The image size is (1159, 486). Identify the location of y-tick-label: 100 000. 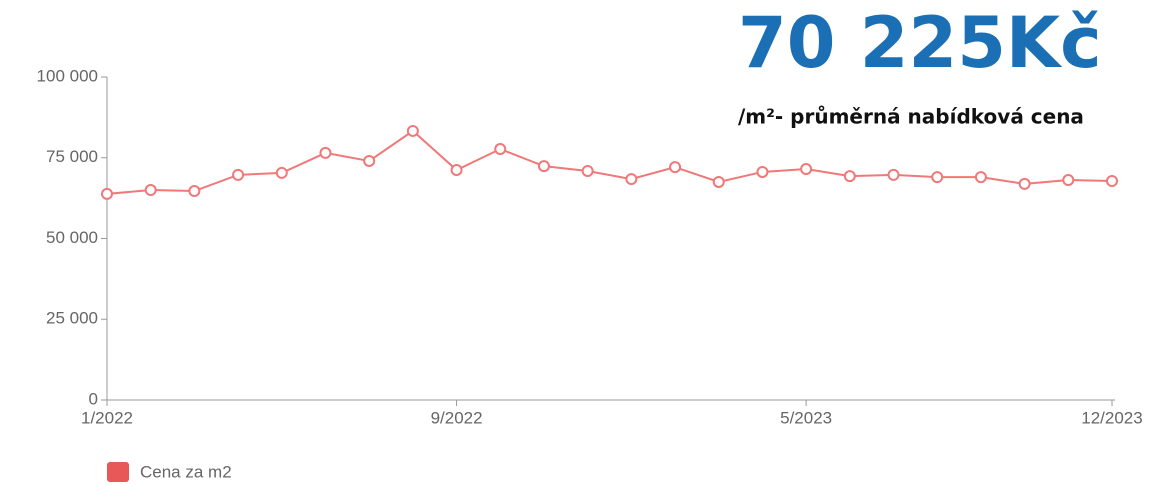
(67, 75).